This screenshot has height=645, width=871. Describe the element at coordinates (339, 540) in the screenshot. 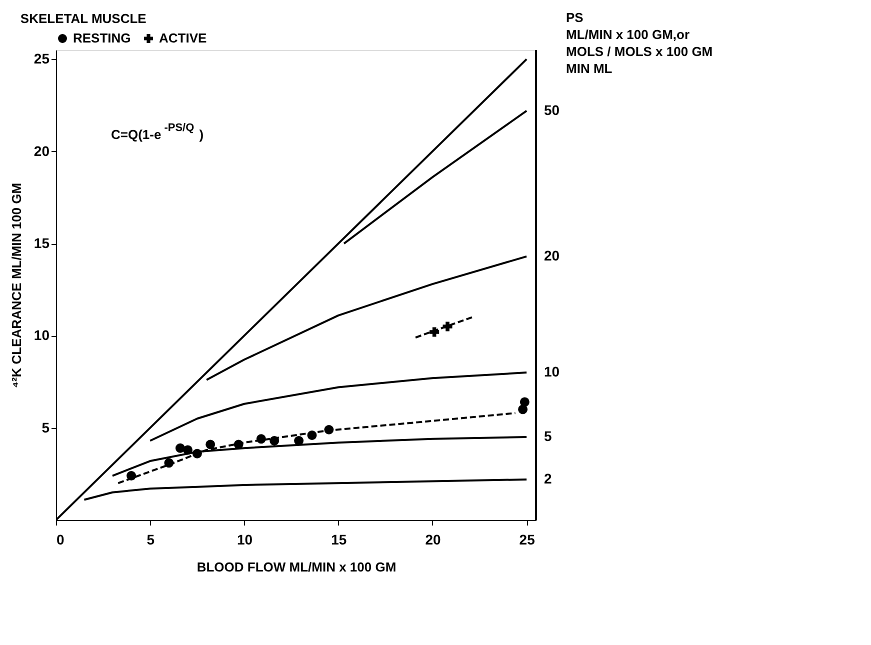

I see `x-tick-label: 15` at that location.